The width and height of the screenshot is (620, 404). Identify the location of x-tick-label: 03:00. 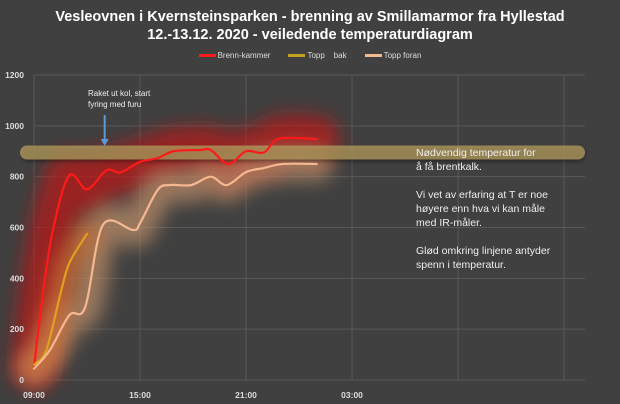
(352, 395).